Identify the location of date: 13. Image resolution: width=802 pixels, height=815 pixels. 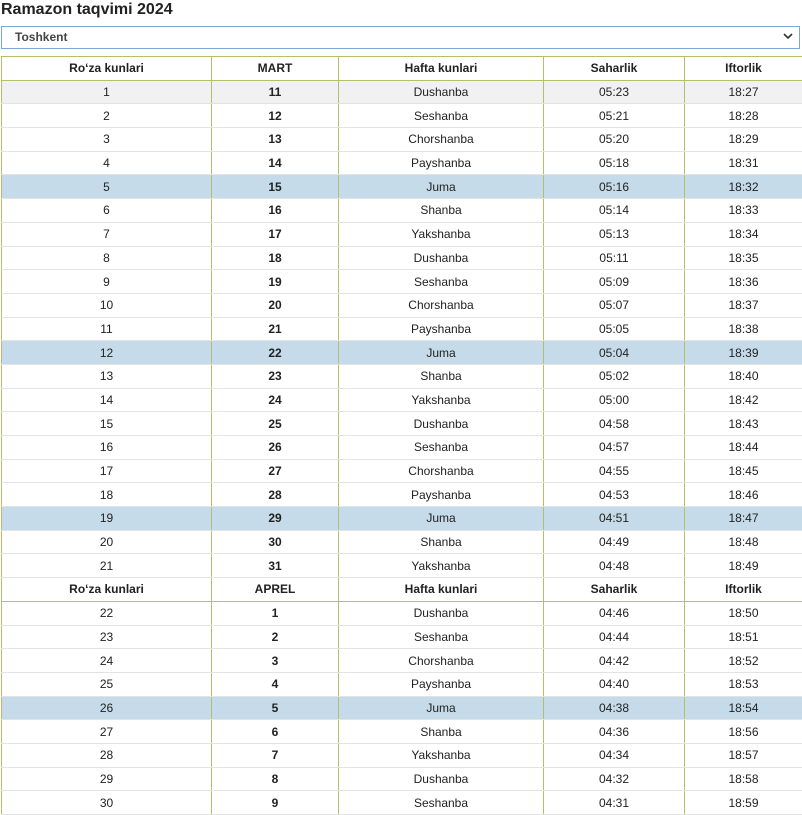
(275, 140).